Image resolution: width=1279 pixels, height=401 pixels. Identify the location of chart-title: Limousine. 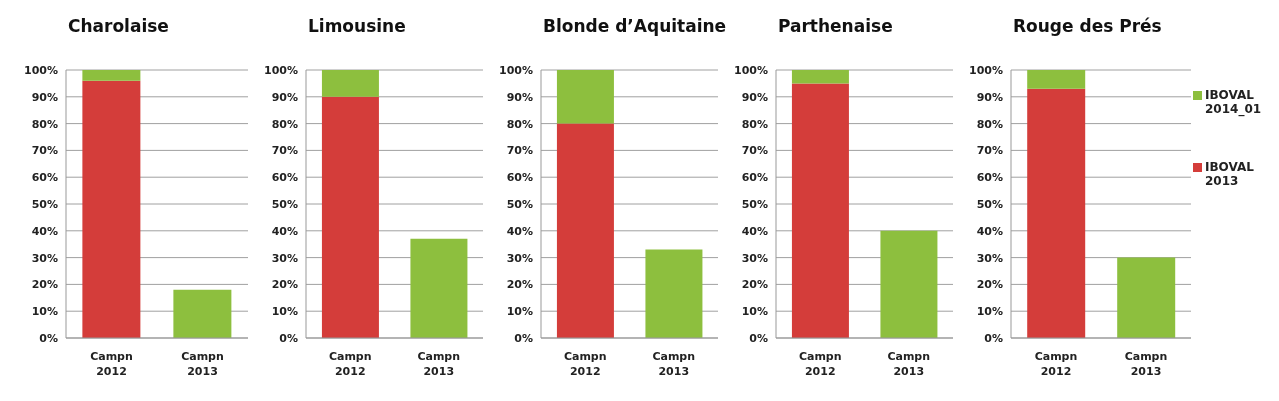
(357, 26).